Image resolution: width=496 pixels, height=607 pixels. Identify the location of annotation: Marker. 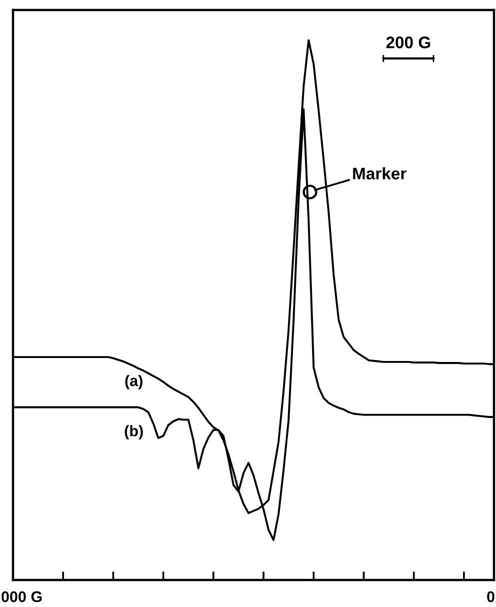
(379, 173).